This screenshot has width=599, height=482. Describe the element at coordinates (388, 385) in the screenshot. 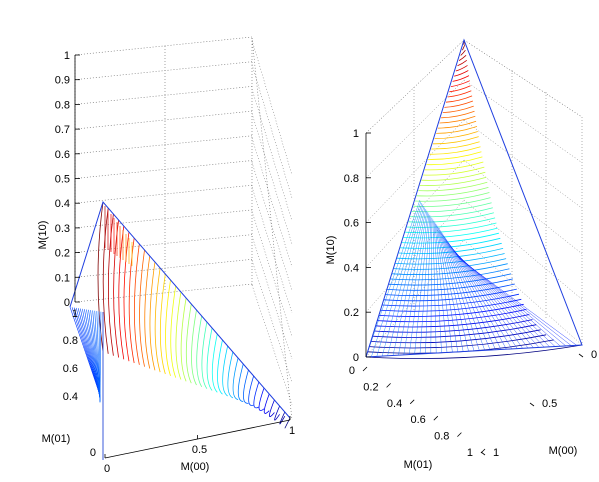

I see `right-y-tick` at that location.